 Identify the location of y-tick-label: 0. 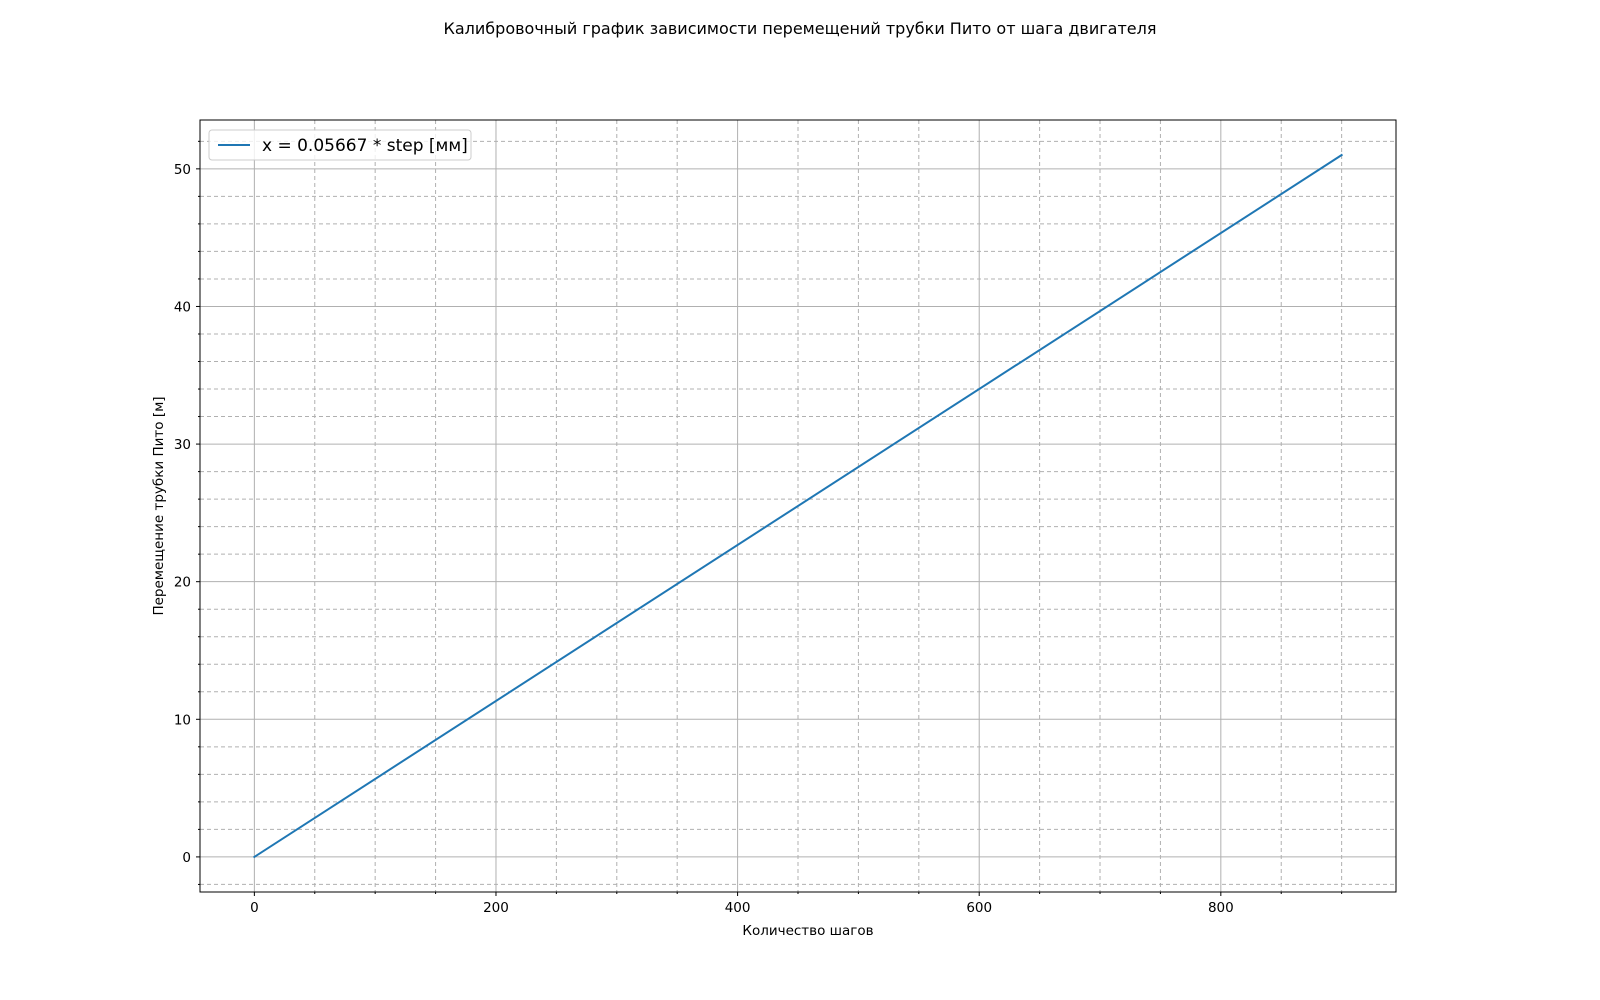
(186, 858).